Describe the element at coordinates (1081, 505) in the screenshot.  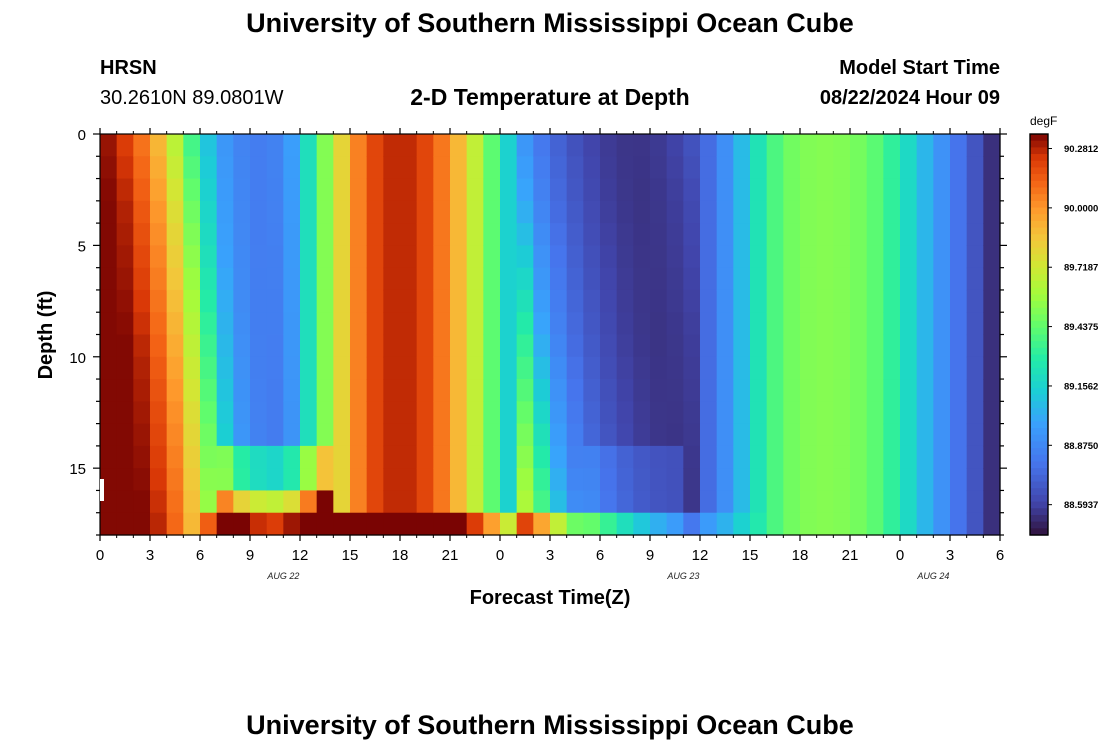
I see `colorbar-tick-label: 88.5937` at that location.